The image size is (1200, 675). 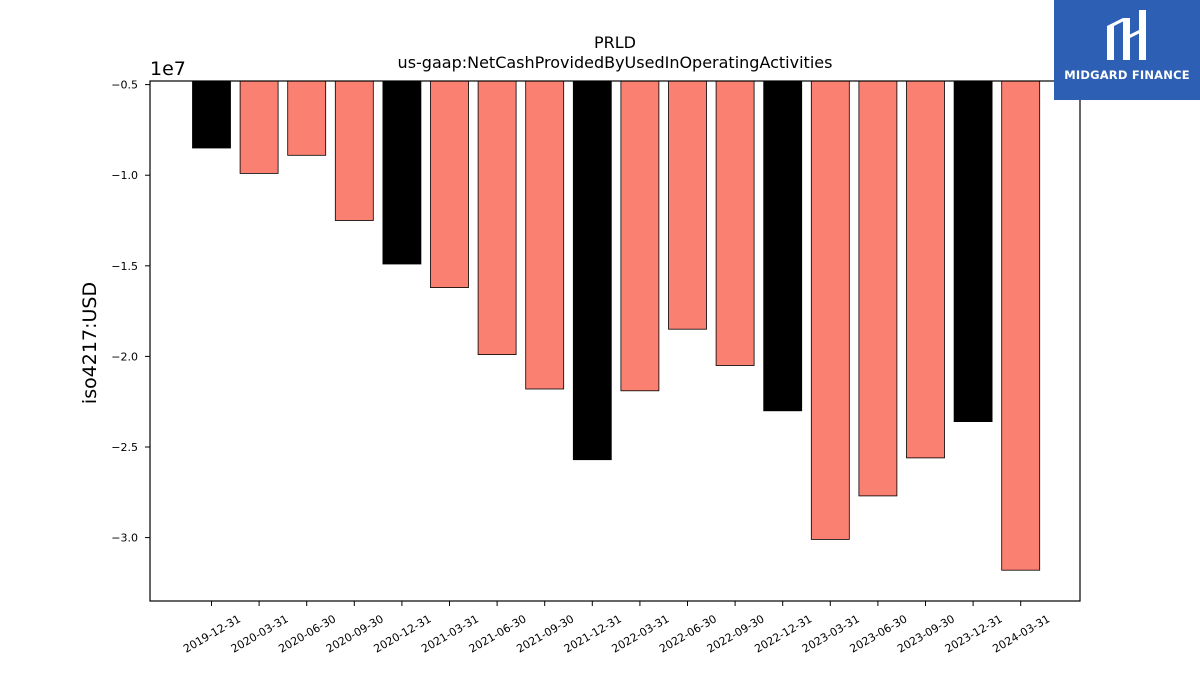 I want to click on logo-mark-icon, so click(x=1126, y=35).